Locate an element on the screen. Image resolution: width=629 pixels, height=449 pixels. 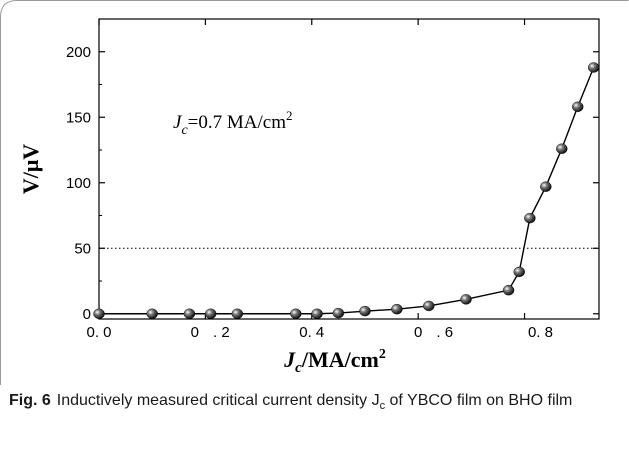
x-tick-label: 0. 4 is located at coordinates (311, 332).